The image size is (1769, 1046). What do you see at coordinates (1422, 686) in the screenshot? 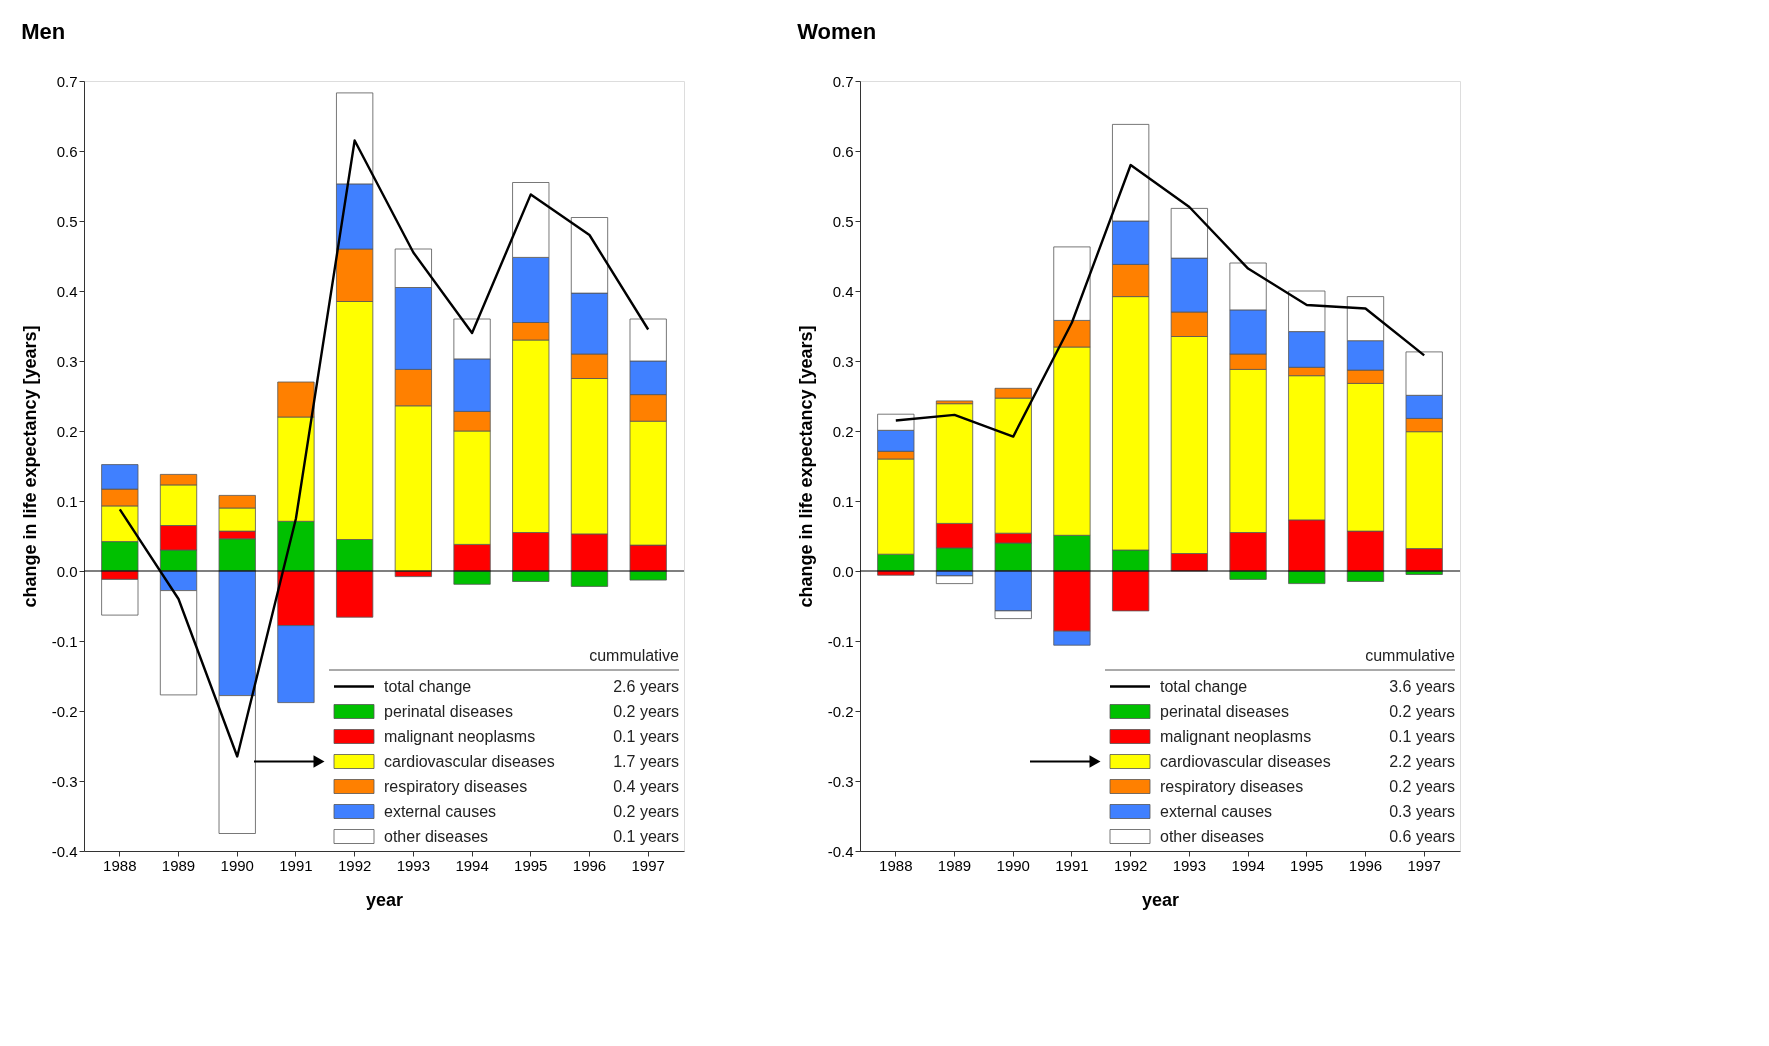
I see `annotation: 3.6 years` at bounding box center [1422, 686].